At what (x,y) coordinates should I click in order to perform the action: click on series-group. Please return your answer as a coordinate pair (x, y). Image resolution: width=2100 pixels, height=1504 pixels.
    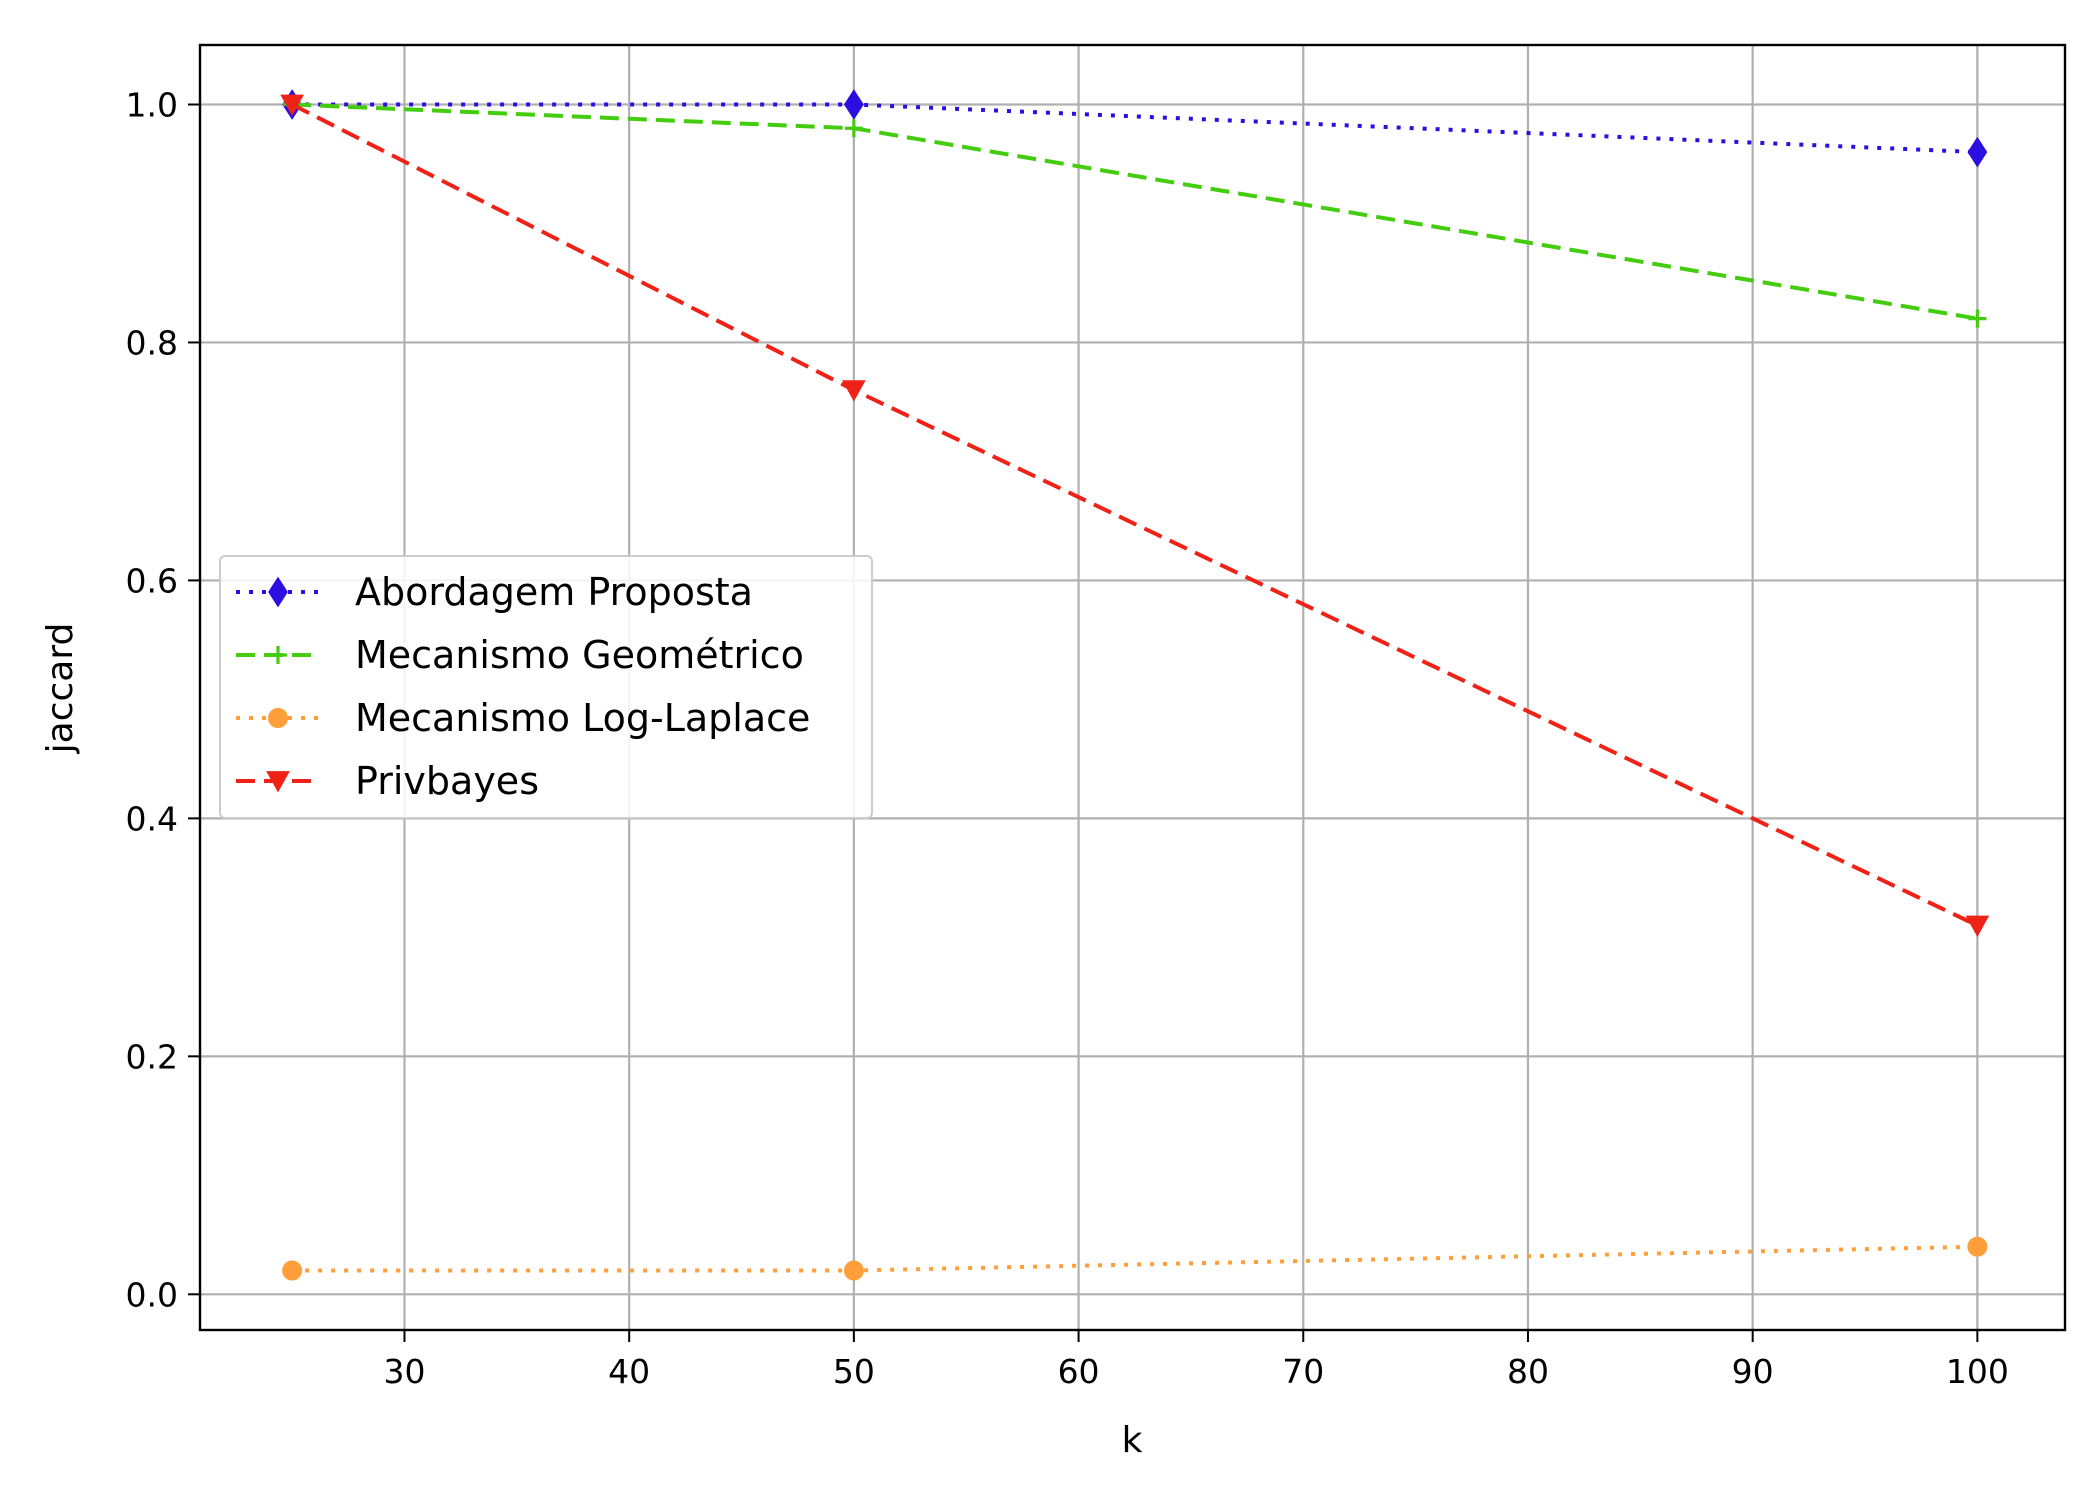
    Looking at the image, I should click on (1135, 1258).